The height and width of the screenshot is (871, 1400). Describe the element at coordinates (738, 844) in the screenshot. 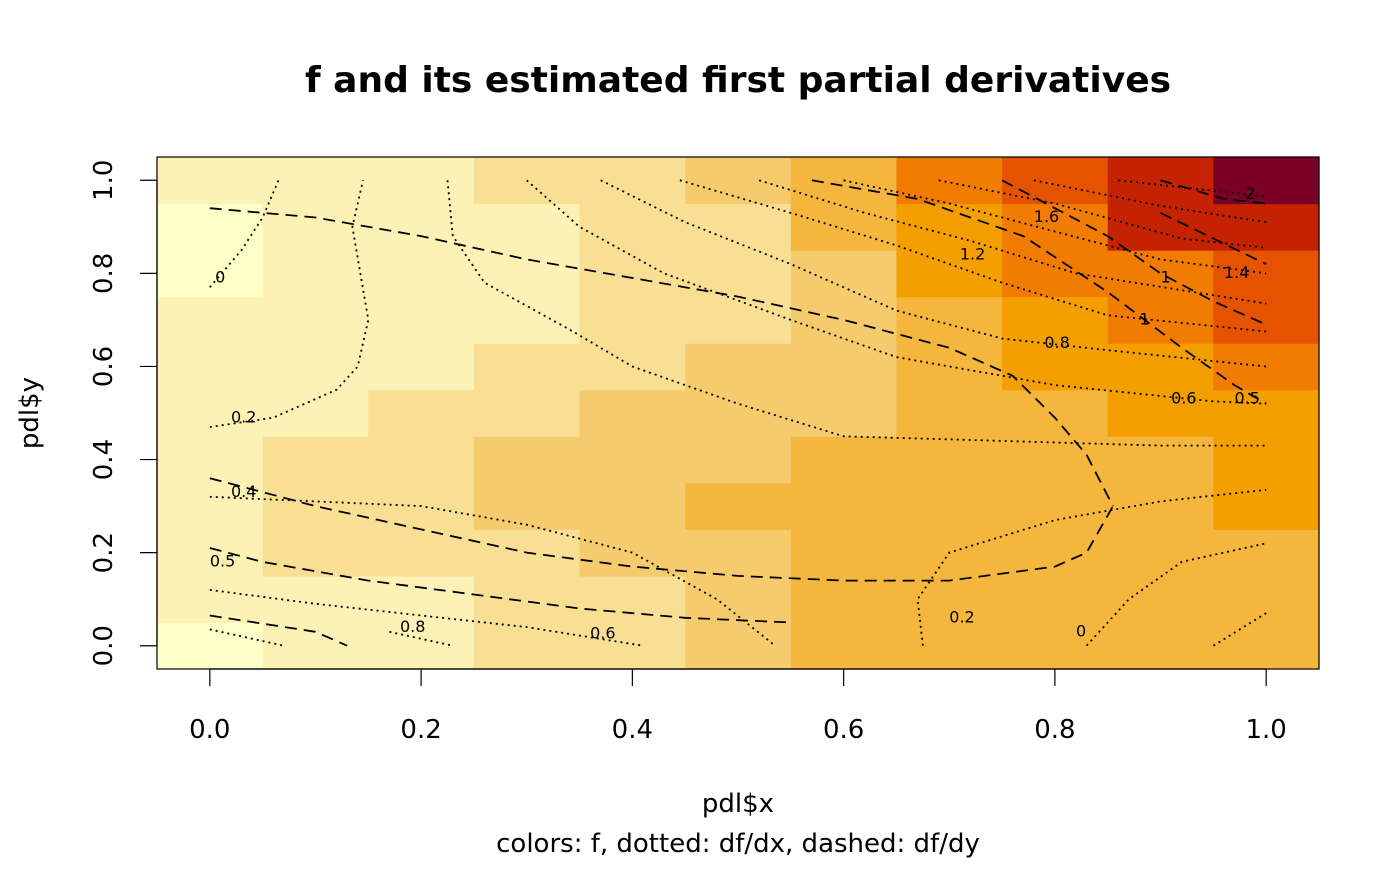

I see `chart-subtitle: colors: f, dotted: df/dx, dashed: df/dy` at that location.